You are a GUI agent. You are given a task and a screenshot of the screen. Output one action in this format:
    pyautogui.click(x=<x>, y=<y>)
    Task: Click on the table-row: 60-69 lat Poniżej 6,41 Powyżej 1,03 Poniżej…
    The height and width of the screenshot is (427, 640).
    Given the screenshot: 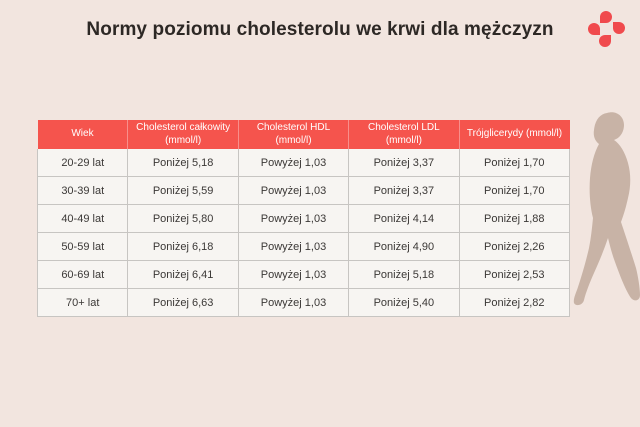 What is the action you would take?
    pyautogui.click(x=303, y=274)
    